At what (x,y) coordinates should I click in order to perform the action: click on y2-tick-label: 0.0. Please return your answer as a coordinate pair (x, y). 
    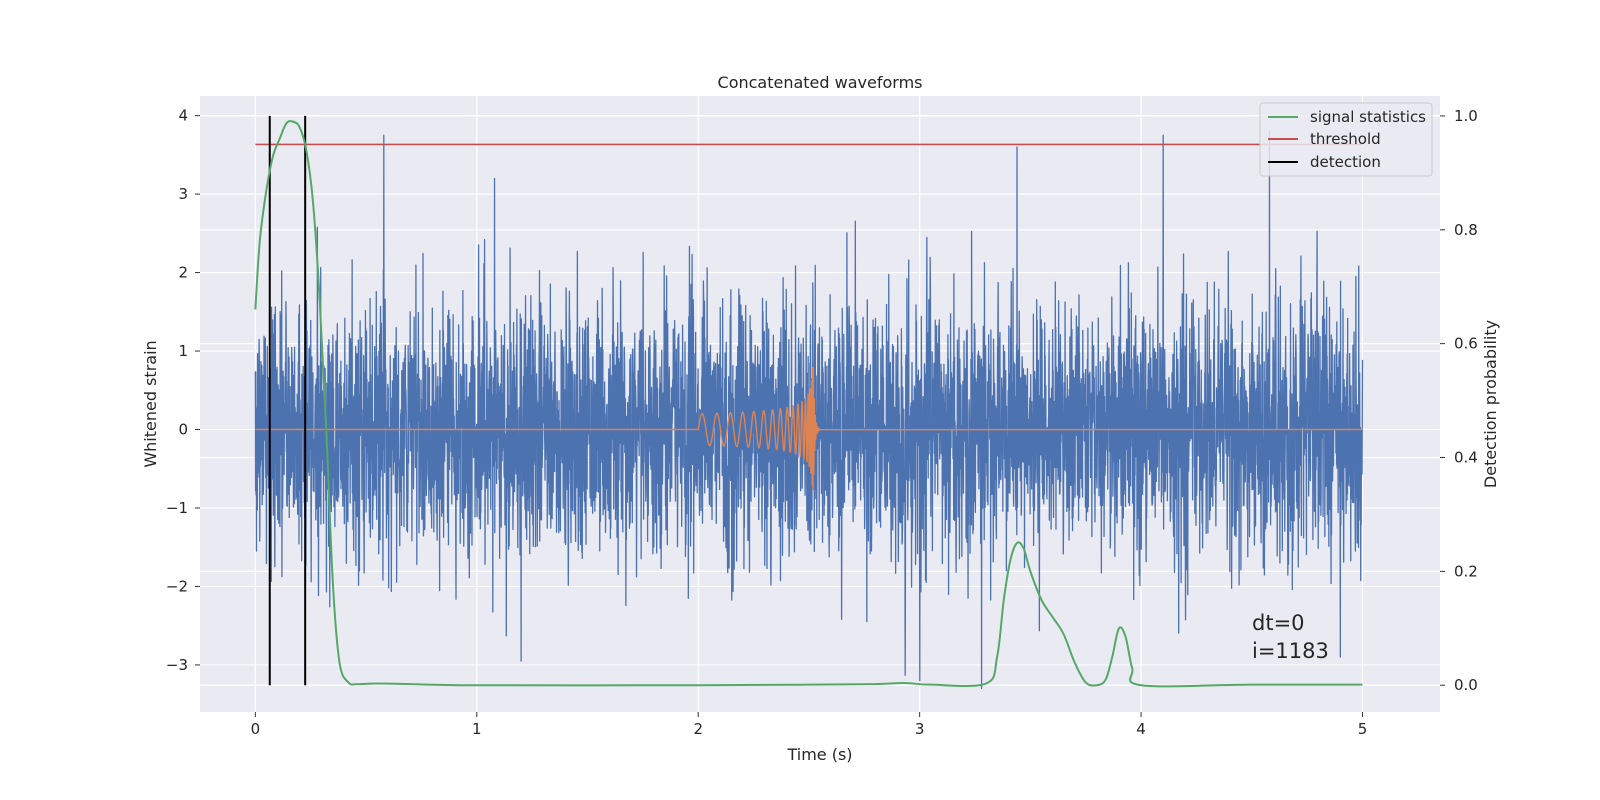
    Looking at the image, I should click on (1466, 685).